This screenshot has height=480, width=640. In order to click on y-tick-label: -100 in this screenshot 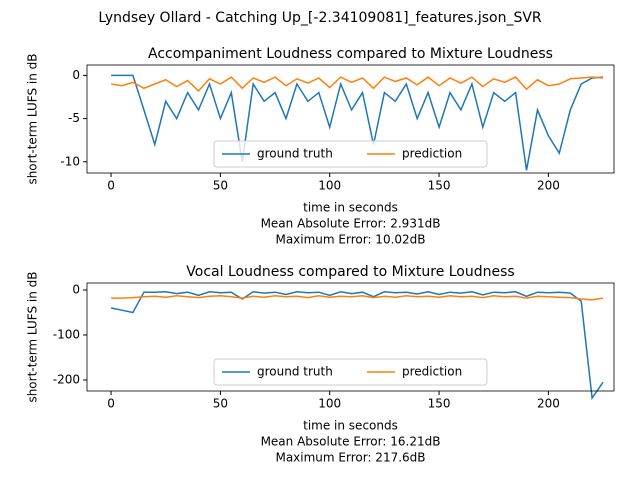, I will do `click(66, 334)`.